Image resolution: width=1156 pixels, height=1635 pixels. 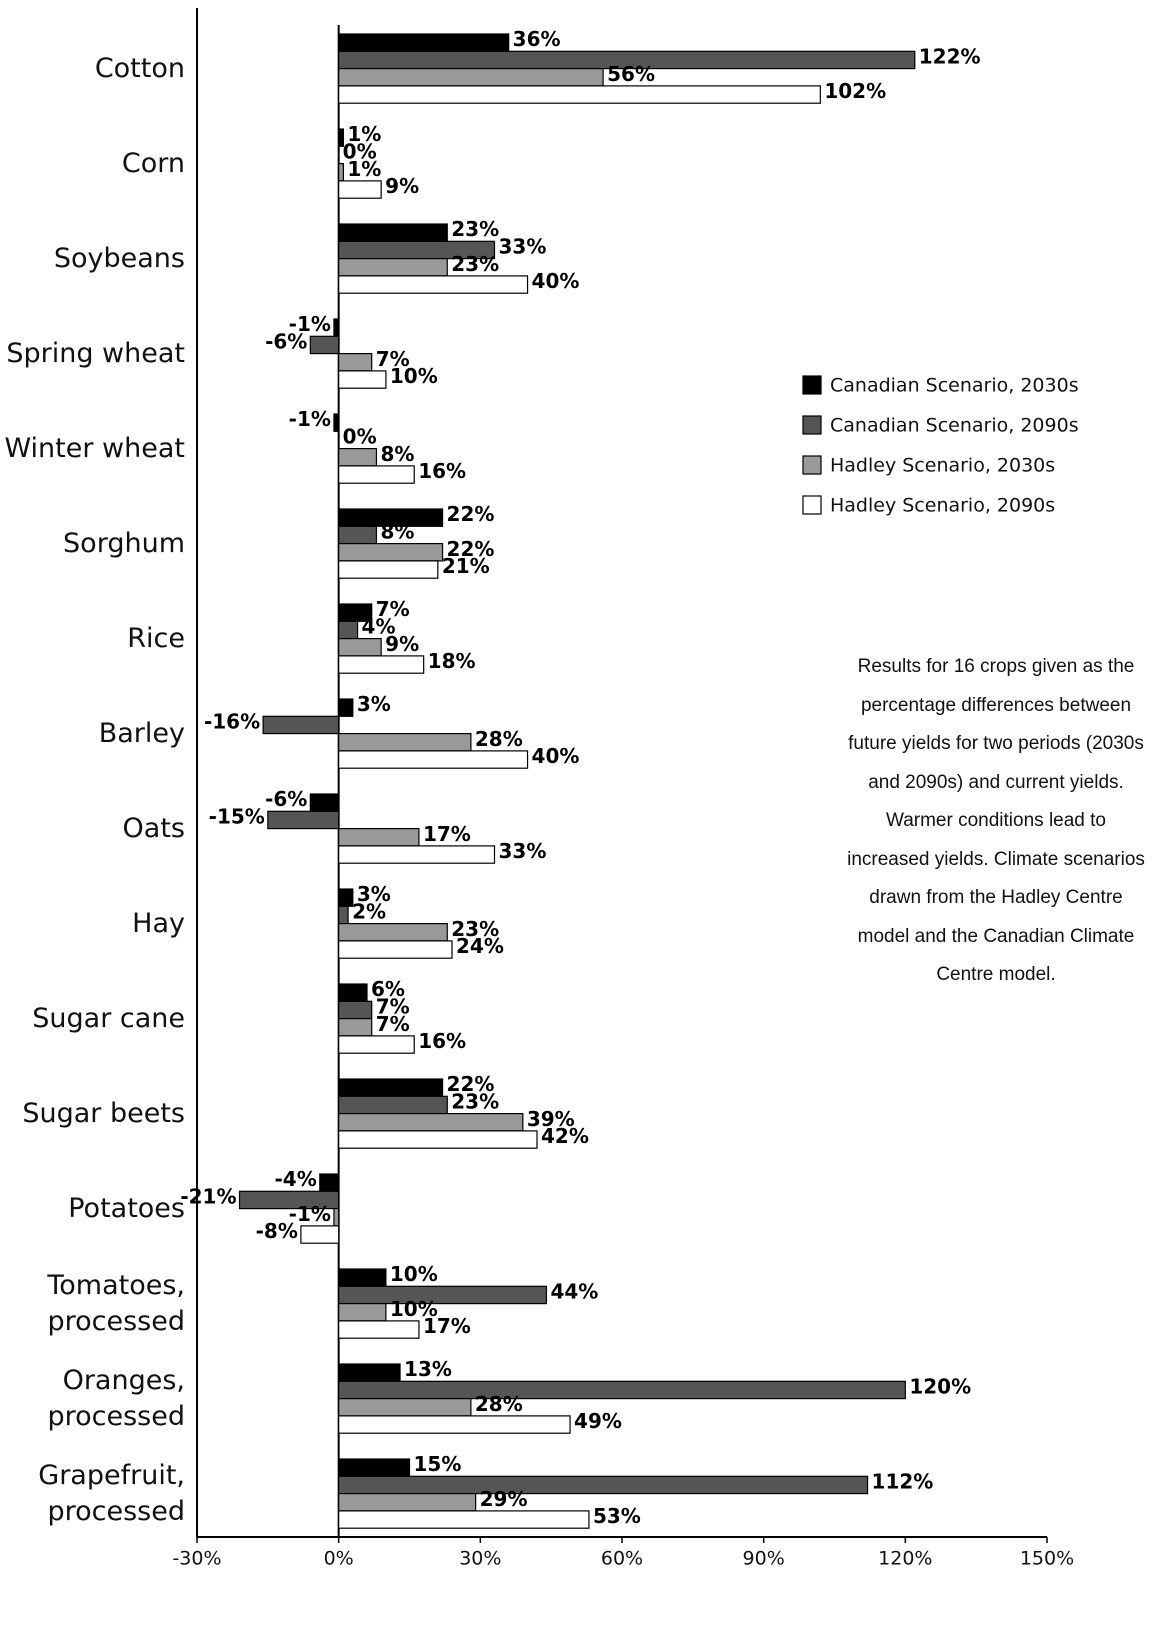 I want to click on category-label: Sorghum, so click(x=124, y=543).